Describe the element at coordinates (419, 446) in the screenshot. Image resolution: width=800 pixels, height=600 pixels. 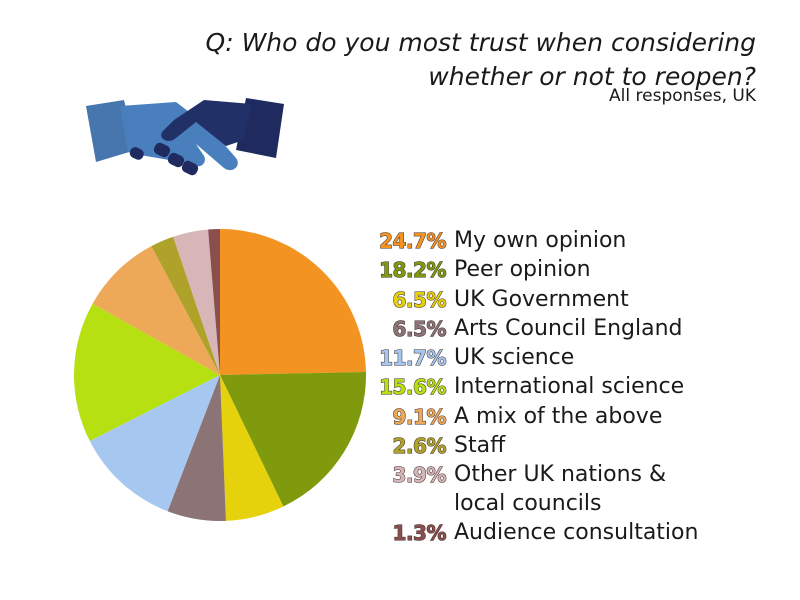
I see `pct-label: 2.6%` at that location.